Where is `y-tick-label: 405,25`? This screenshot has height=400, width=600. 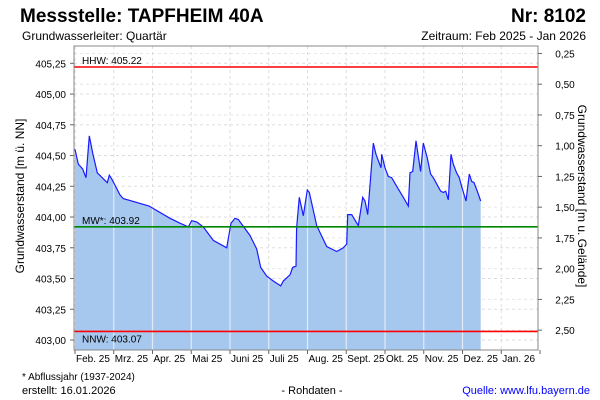
y-tick-label: 405,25 is located at coordinates (50, 64).